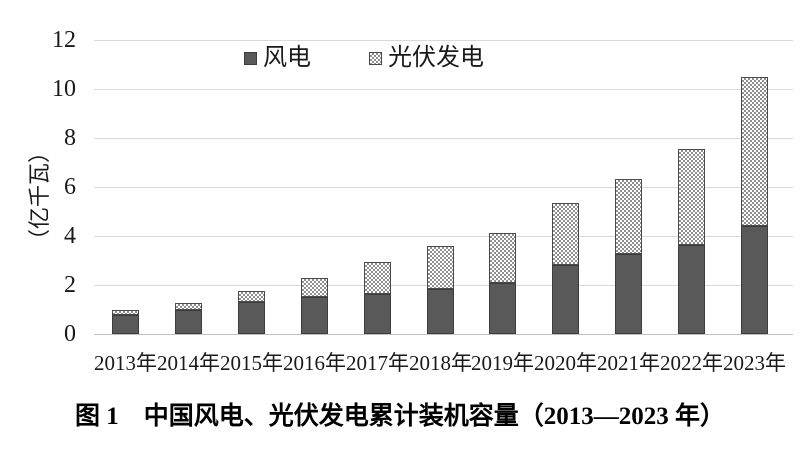 This screenshot has height=457, width=800. Describe the element at coordinates (314, 315) in the screenshot. I see `bar-segment-wind-2016年` at that location.